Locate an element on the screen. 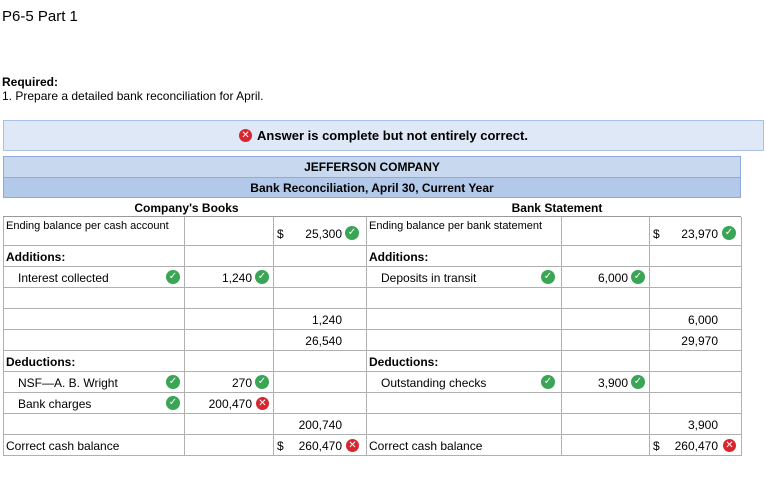  books-bank-charges-label: Bank charges is located at coordinates (55, 404).